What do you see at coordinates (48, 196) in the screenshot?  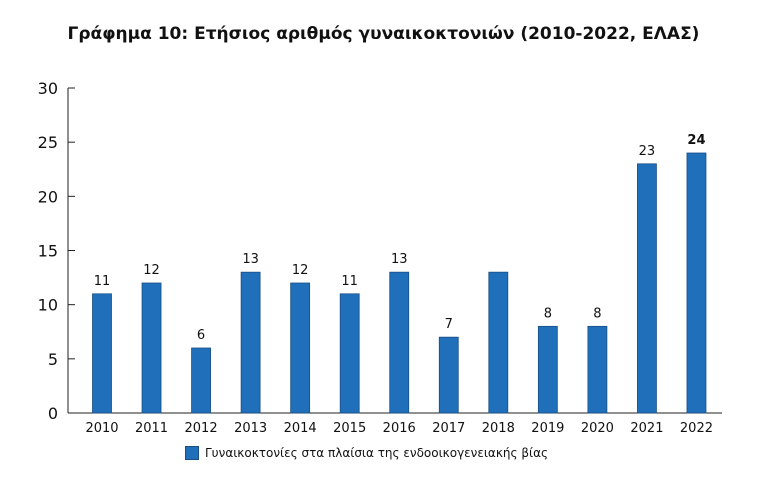 I see `y-tick-label: 20` at bounding box center [48, 196].